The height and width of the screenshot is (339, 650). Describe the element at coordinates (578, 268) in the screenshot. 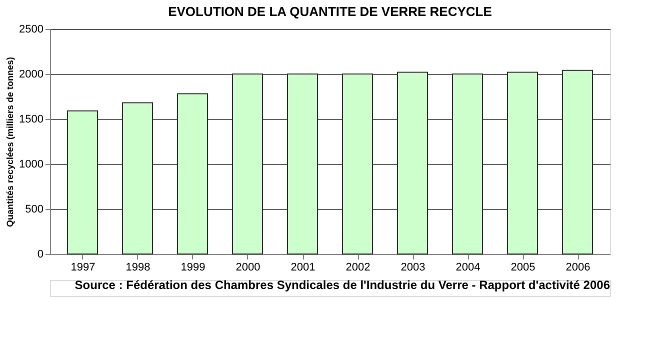

I see `x-tick-label: 2006` at that location.